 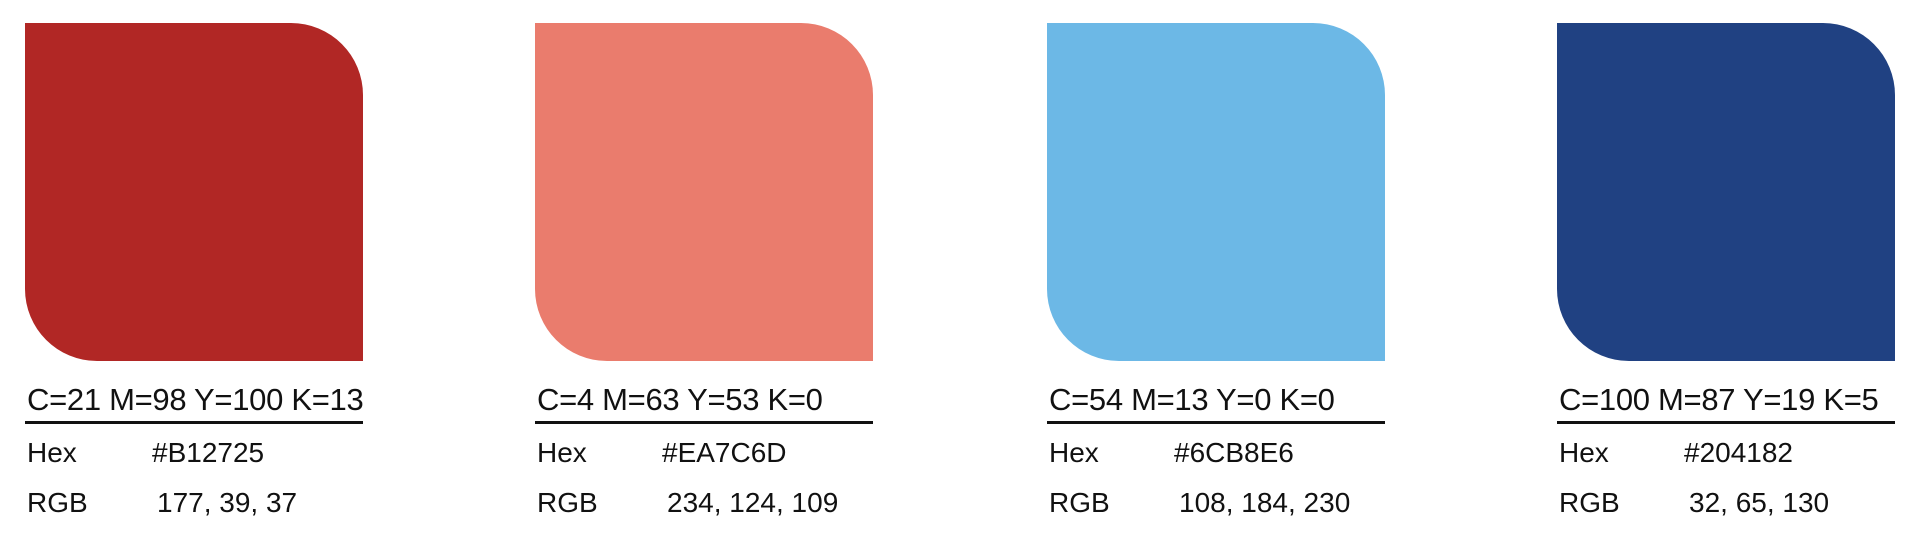 I want to click on rgb-value: 32, 65, 130, so click(x=1759, y=502).